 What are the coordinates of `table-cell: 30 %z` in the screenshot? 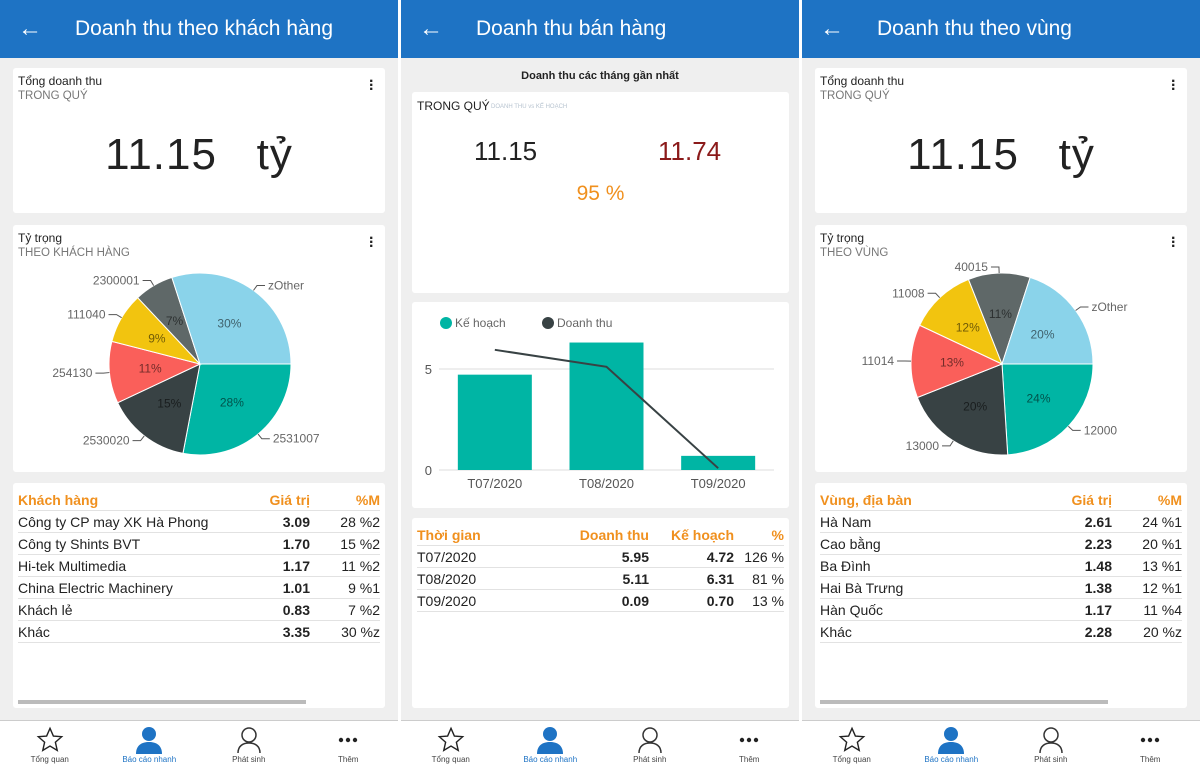 It's located at (360, 631).